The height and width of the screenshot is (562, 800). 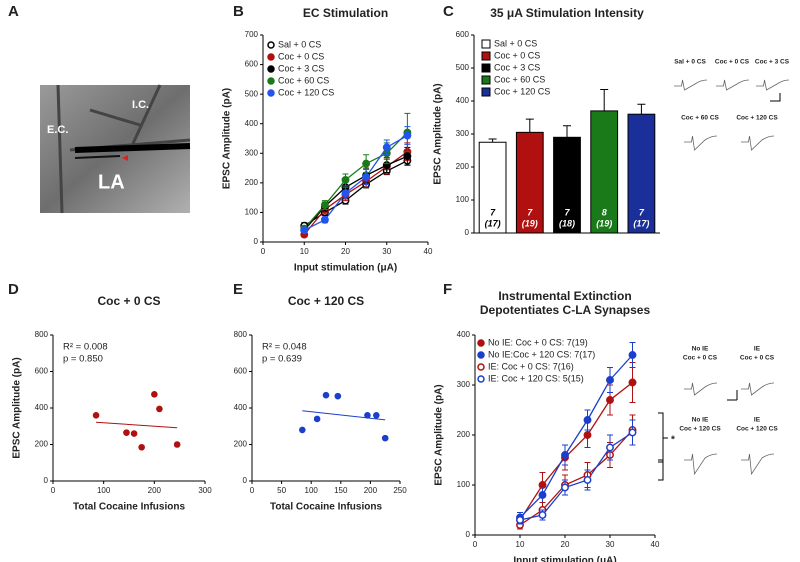 I want to click on y-tick-label: 800, so click(x=42, y=334).